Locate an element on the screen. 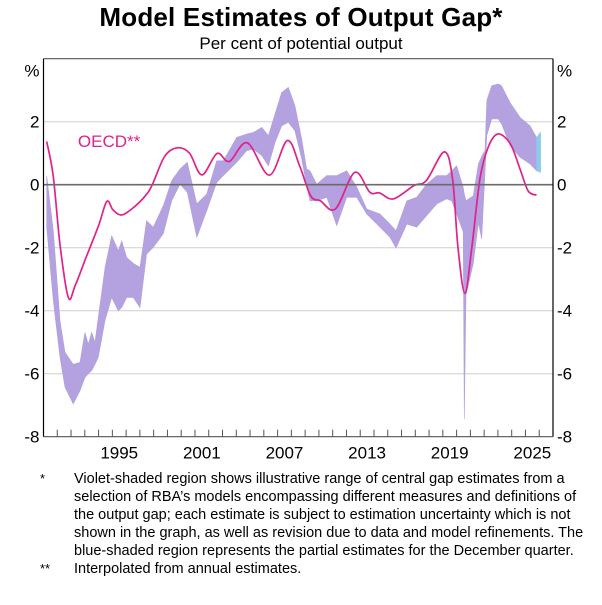 This screenshot has width=602, height=605. x-tick-label: 2007 is located at coordinates (285, 453).